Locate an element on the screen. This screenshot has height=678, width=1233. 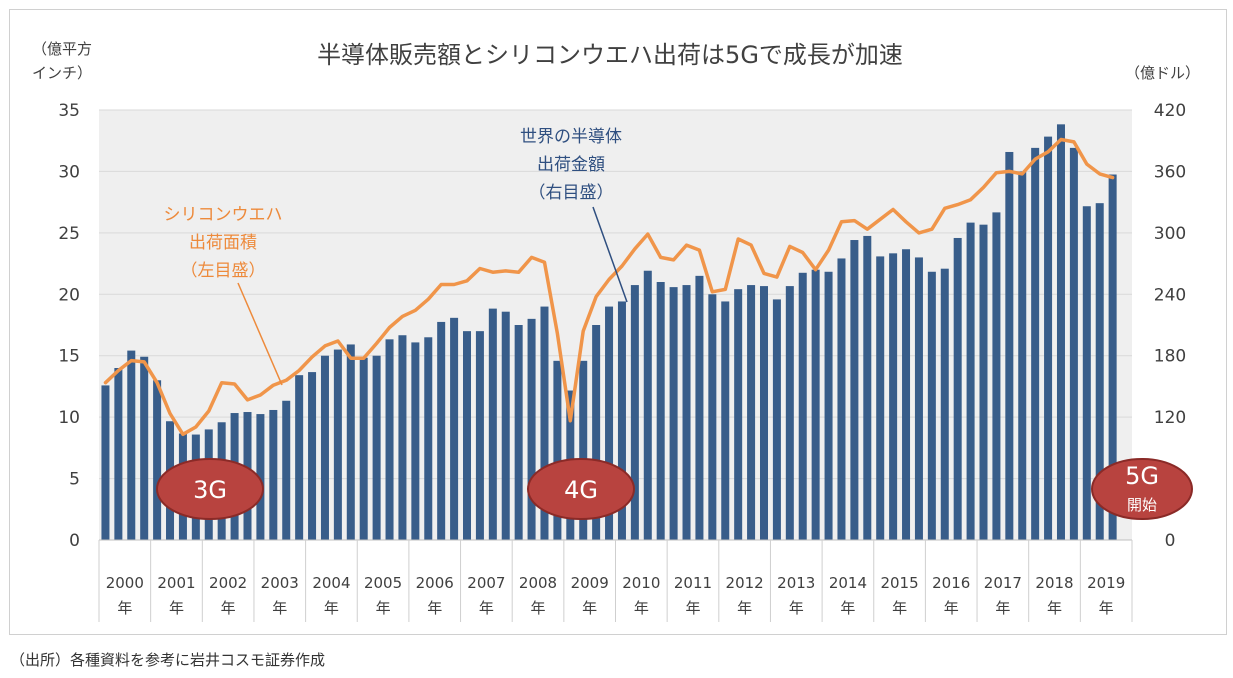
year-label: 2011 is located at coordinates (693, 583).